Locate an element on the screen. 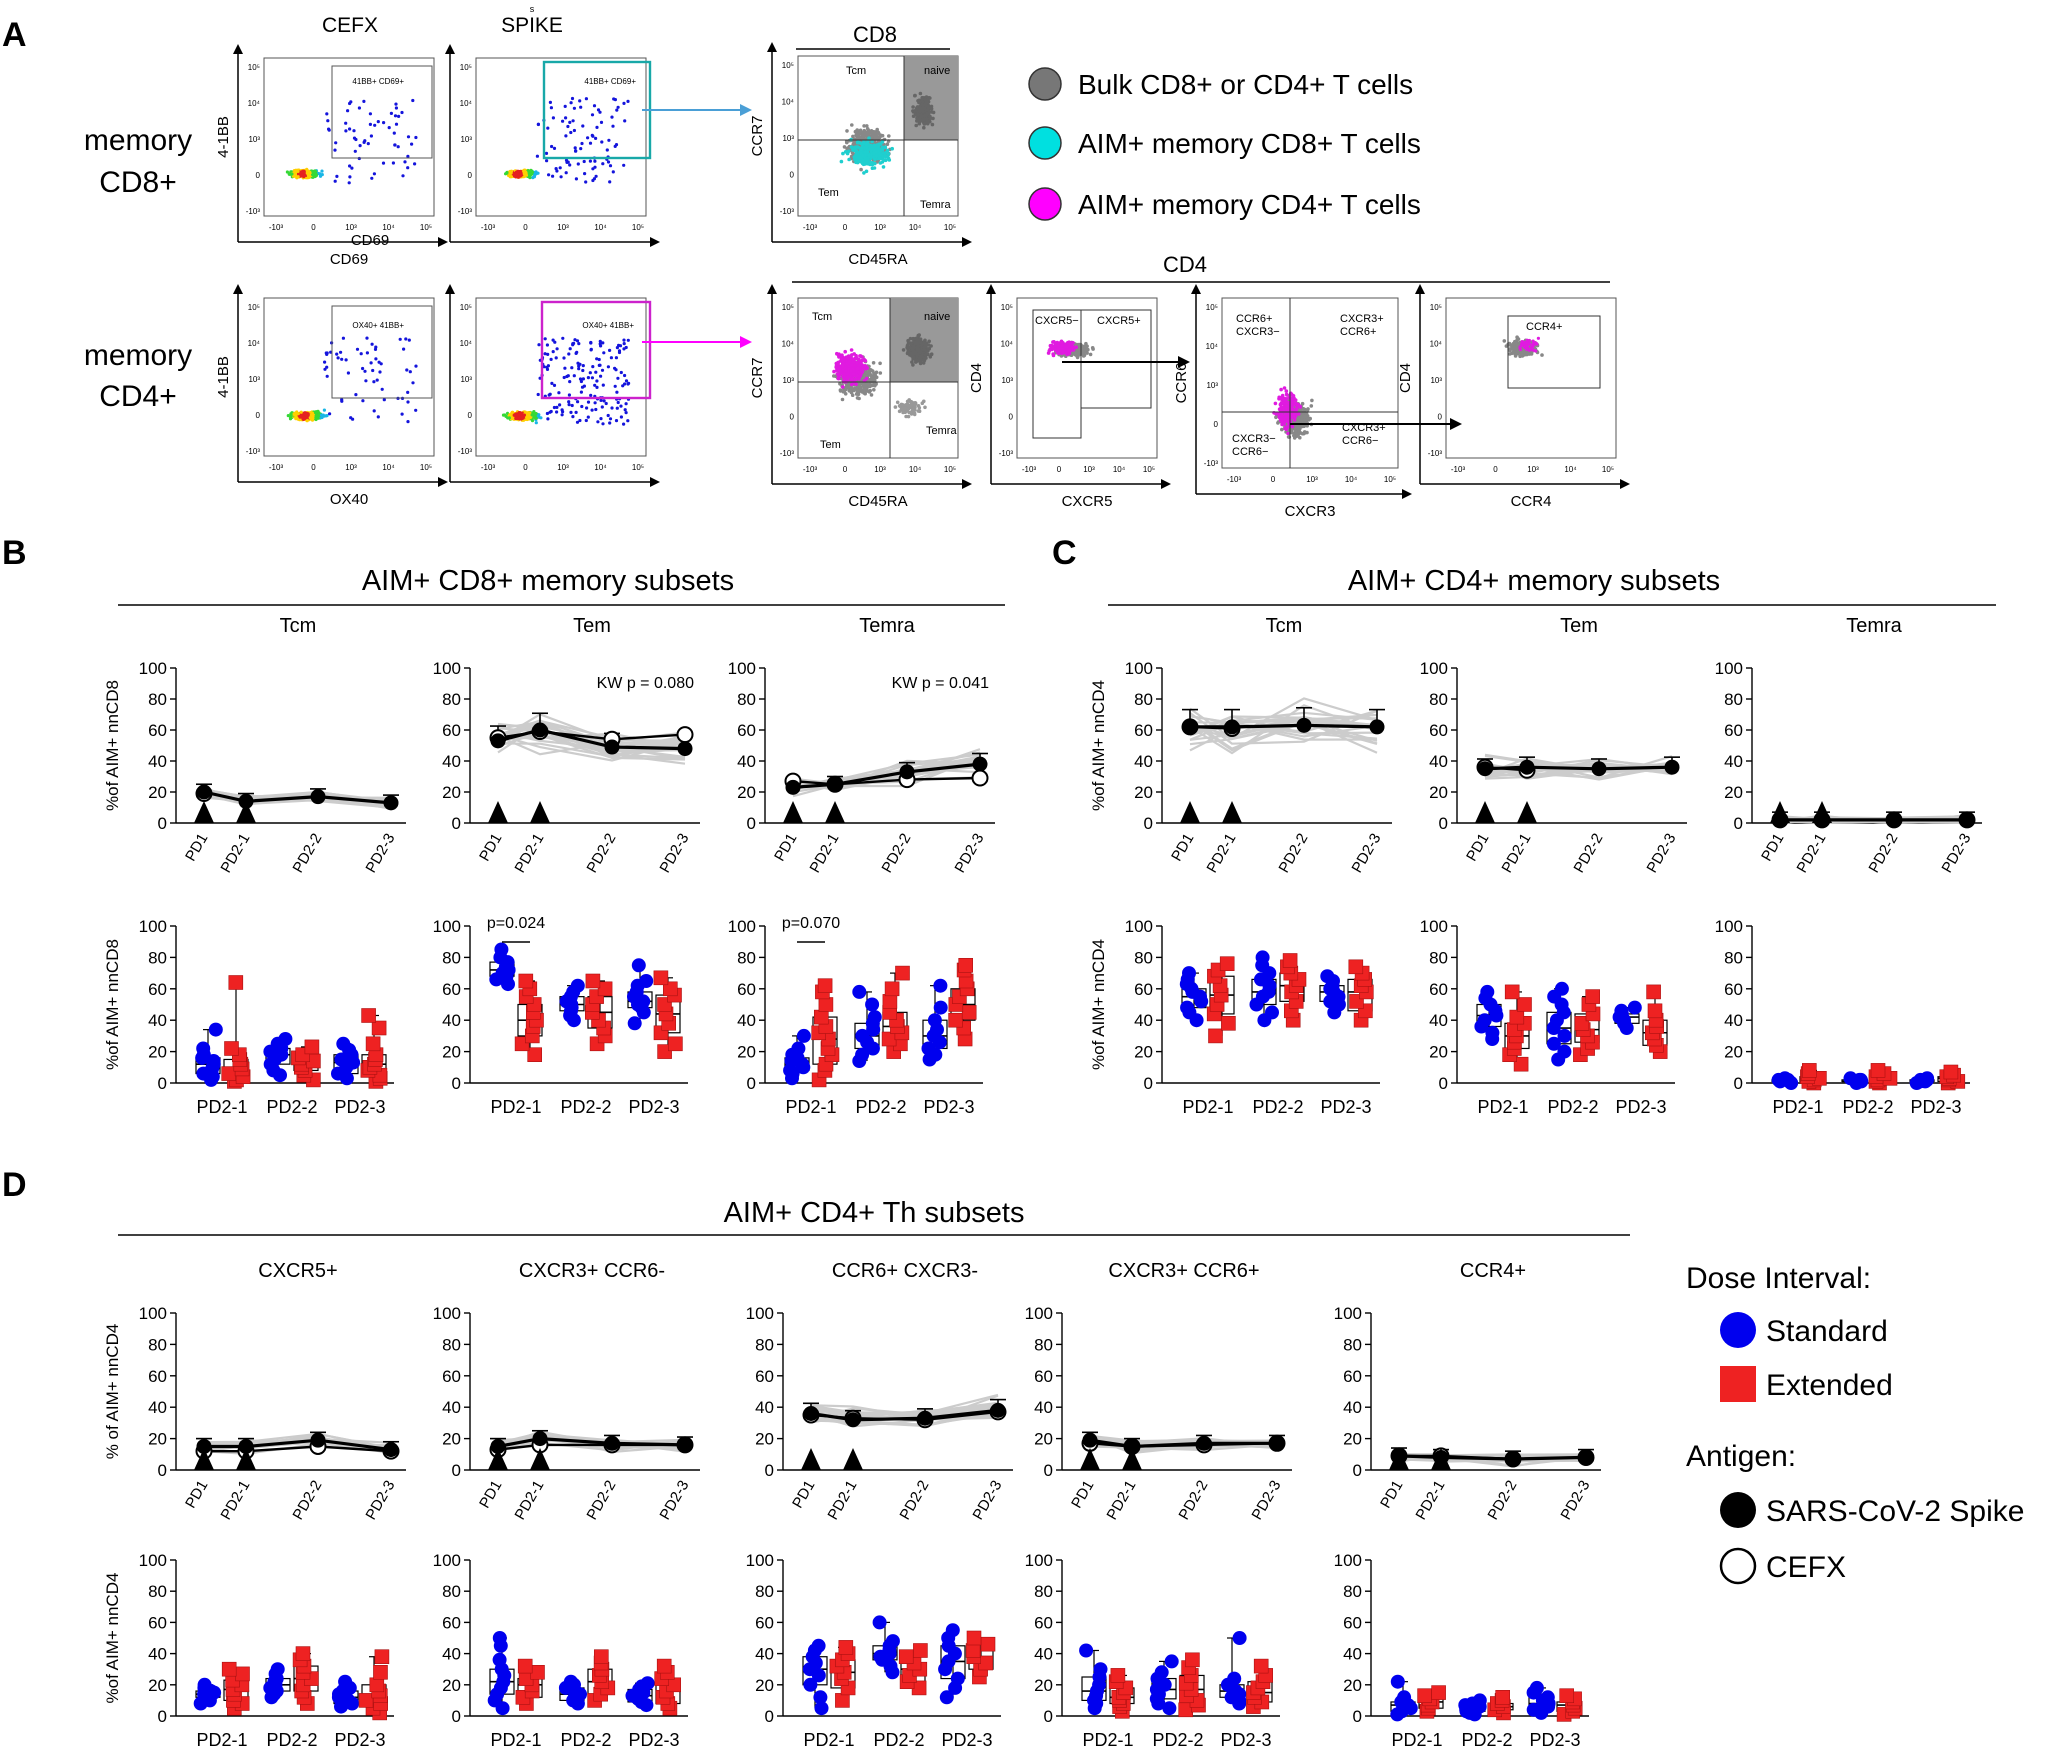 The image size is (2054, 1753). cxcr5-plot-ytick: 10⁵ is located at coordinates (1007, 307).